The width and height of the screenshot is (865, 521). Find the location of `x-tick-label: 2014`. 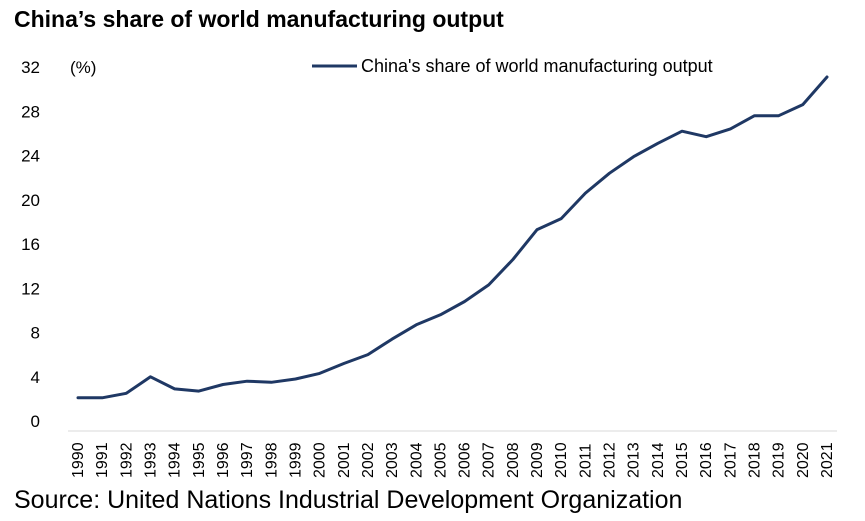

x-tick-label: 2014 is located at coordinates (658, 460).